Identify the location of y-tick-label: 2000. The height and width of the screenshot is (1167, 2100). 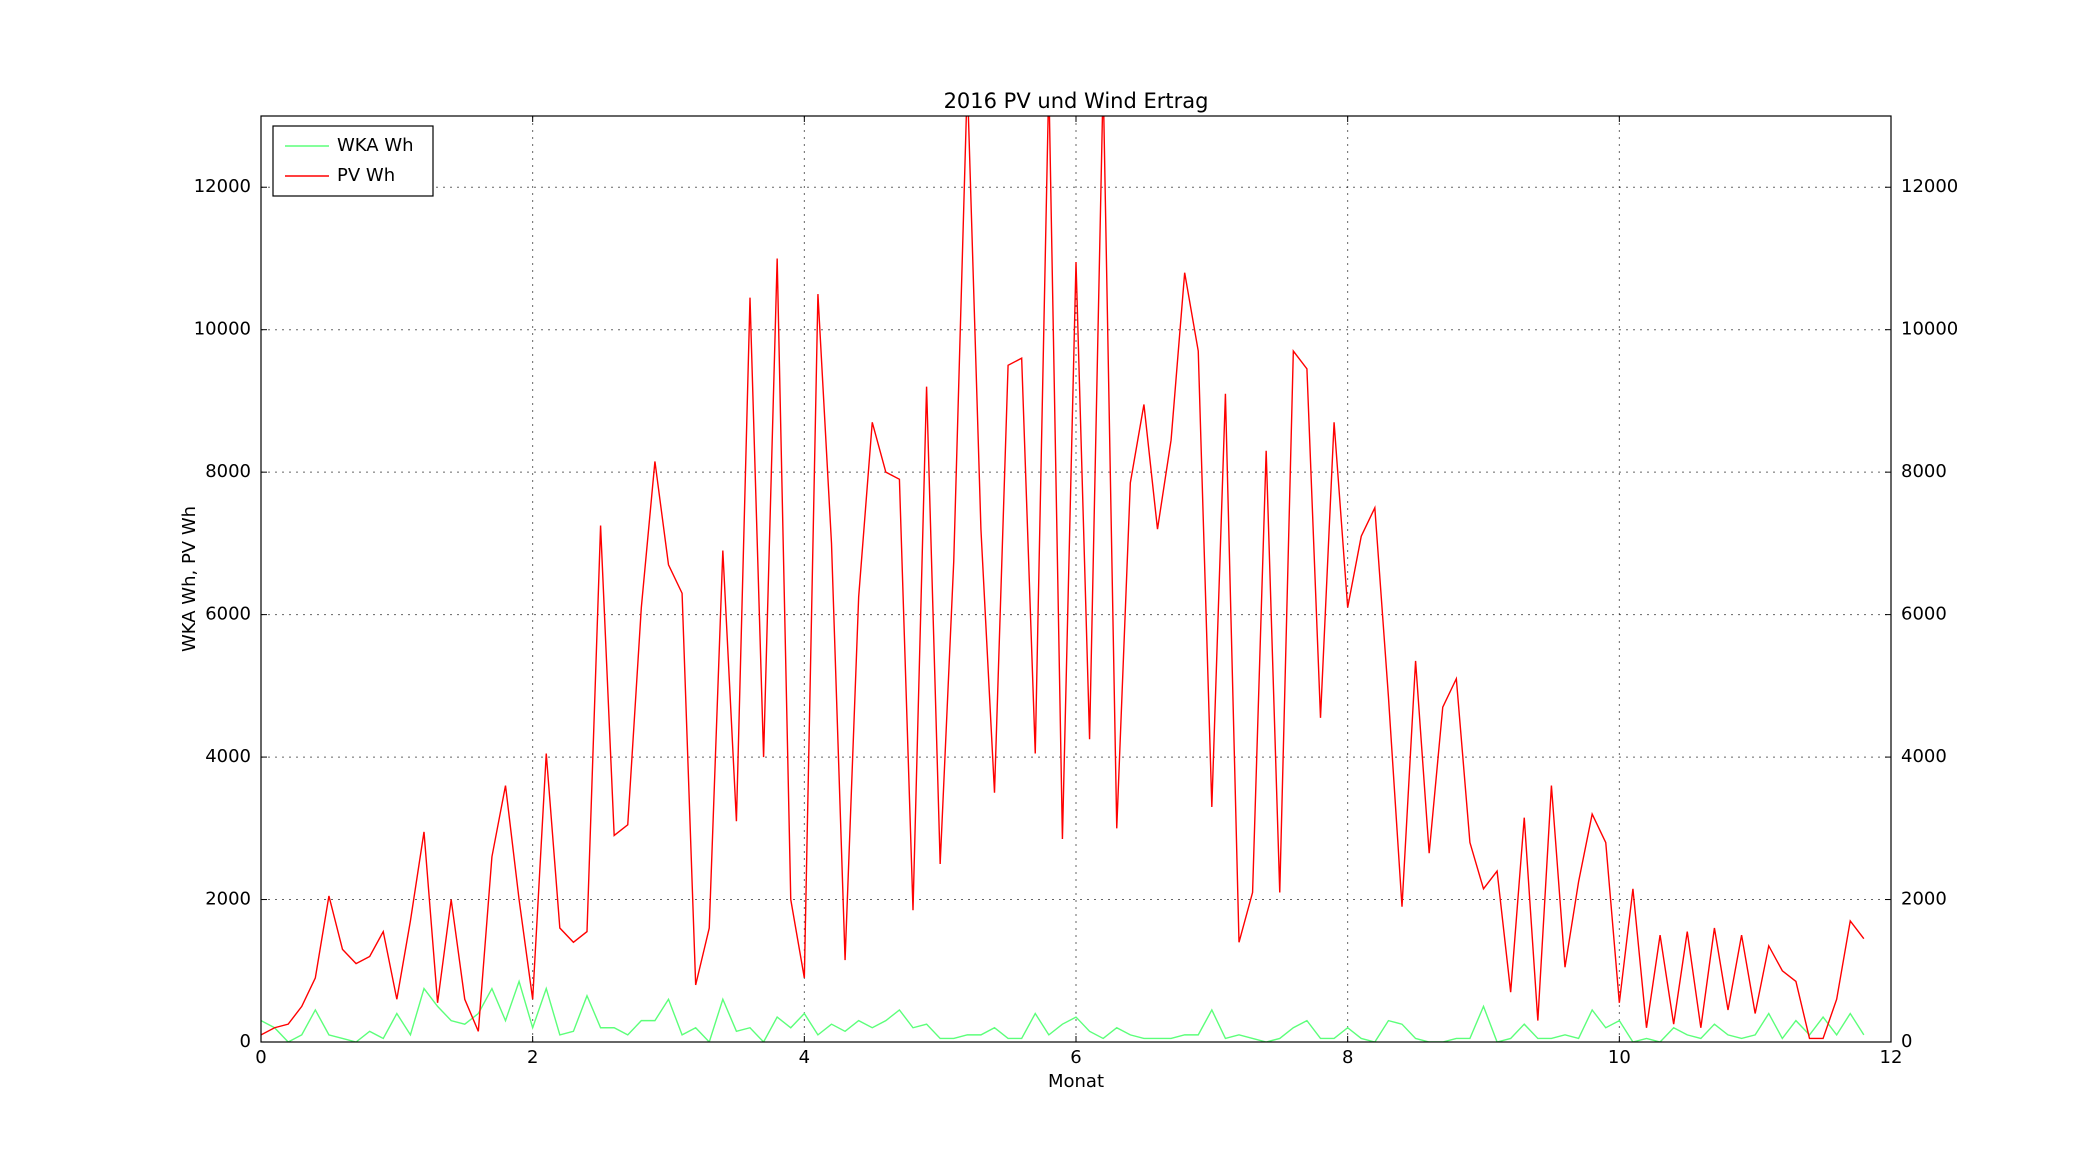
(228, 899).